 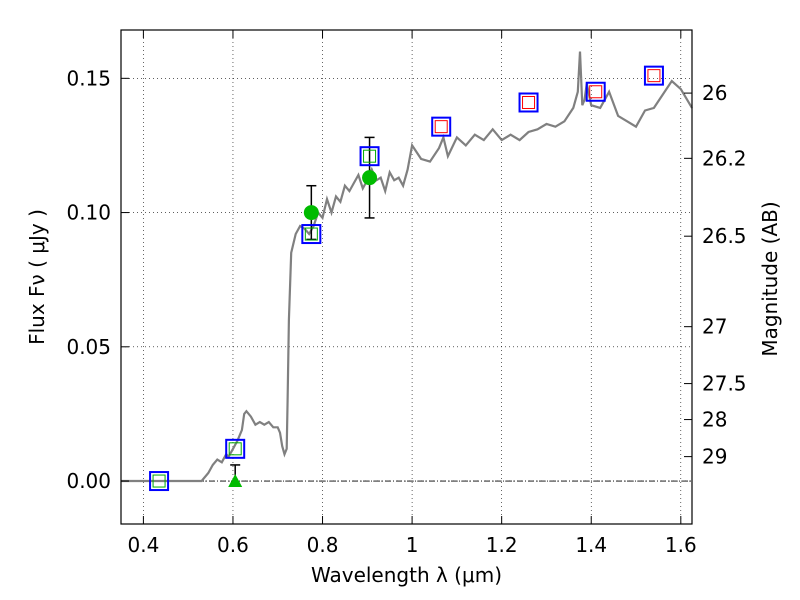 I want to click on x-tick-label: 1.2, so click(x=502, y=545).